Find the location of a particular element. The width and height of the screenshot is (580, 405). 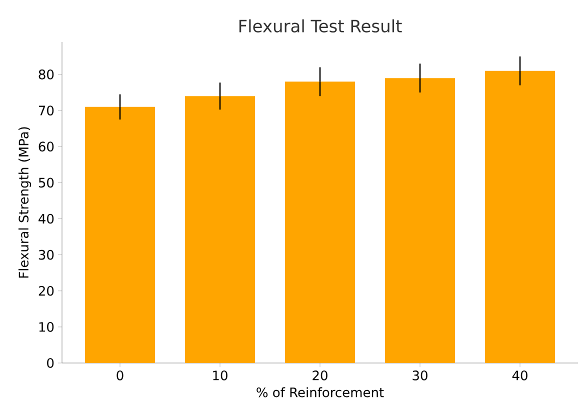

x-tick-label: 40 is located at coordinates (520, 375).